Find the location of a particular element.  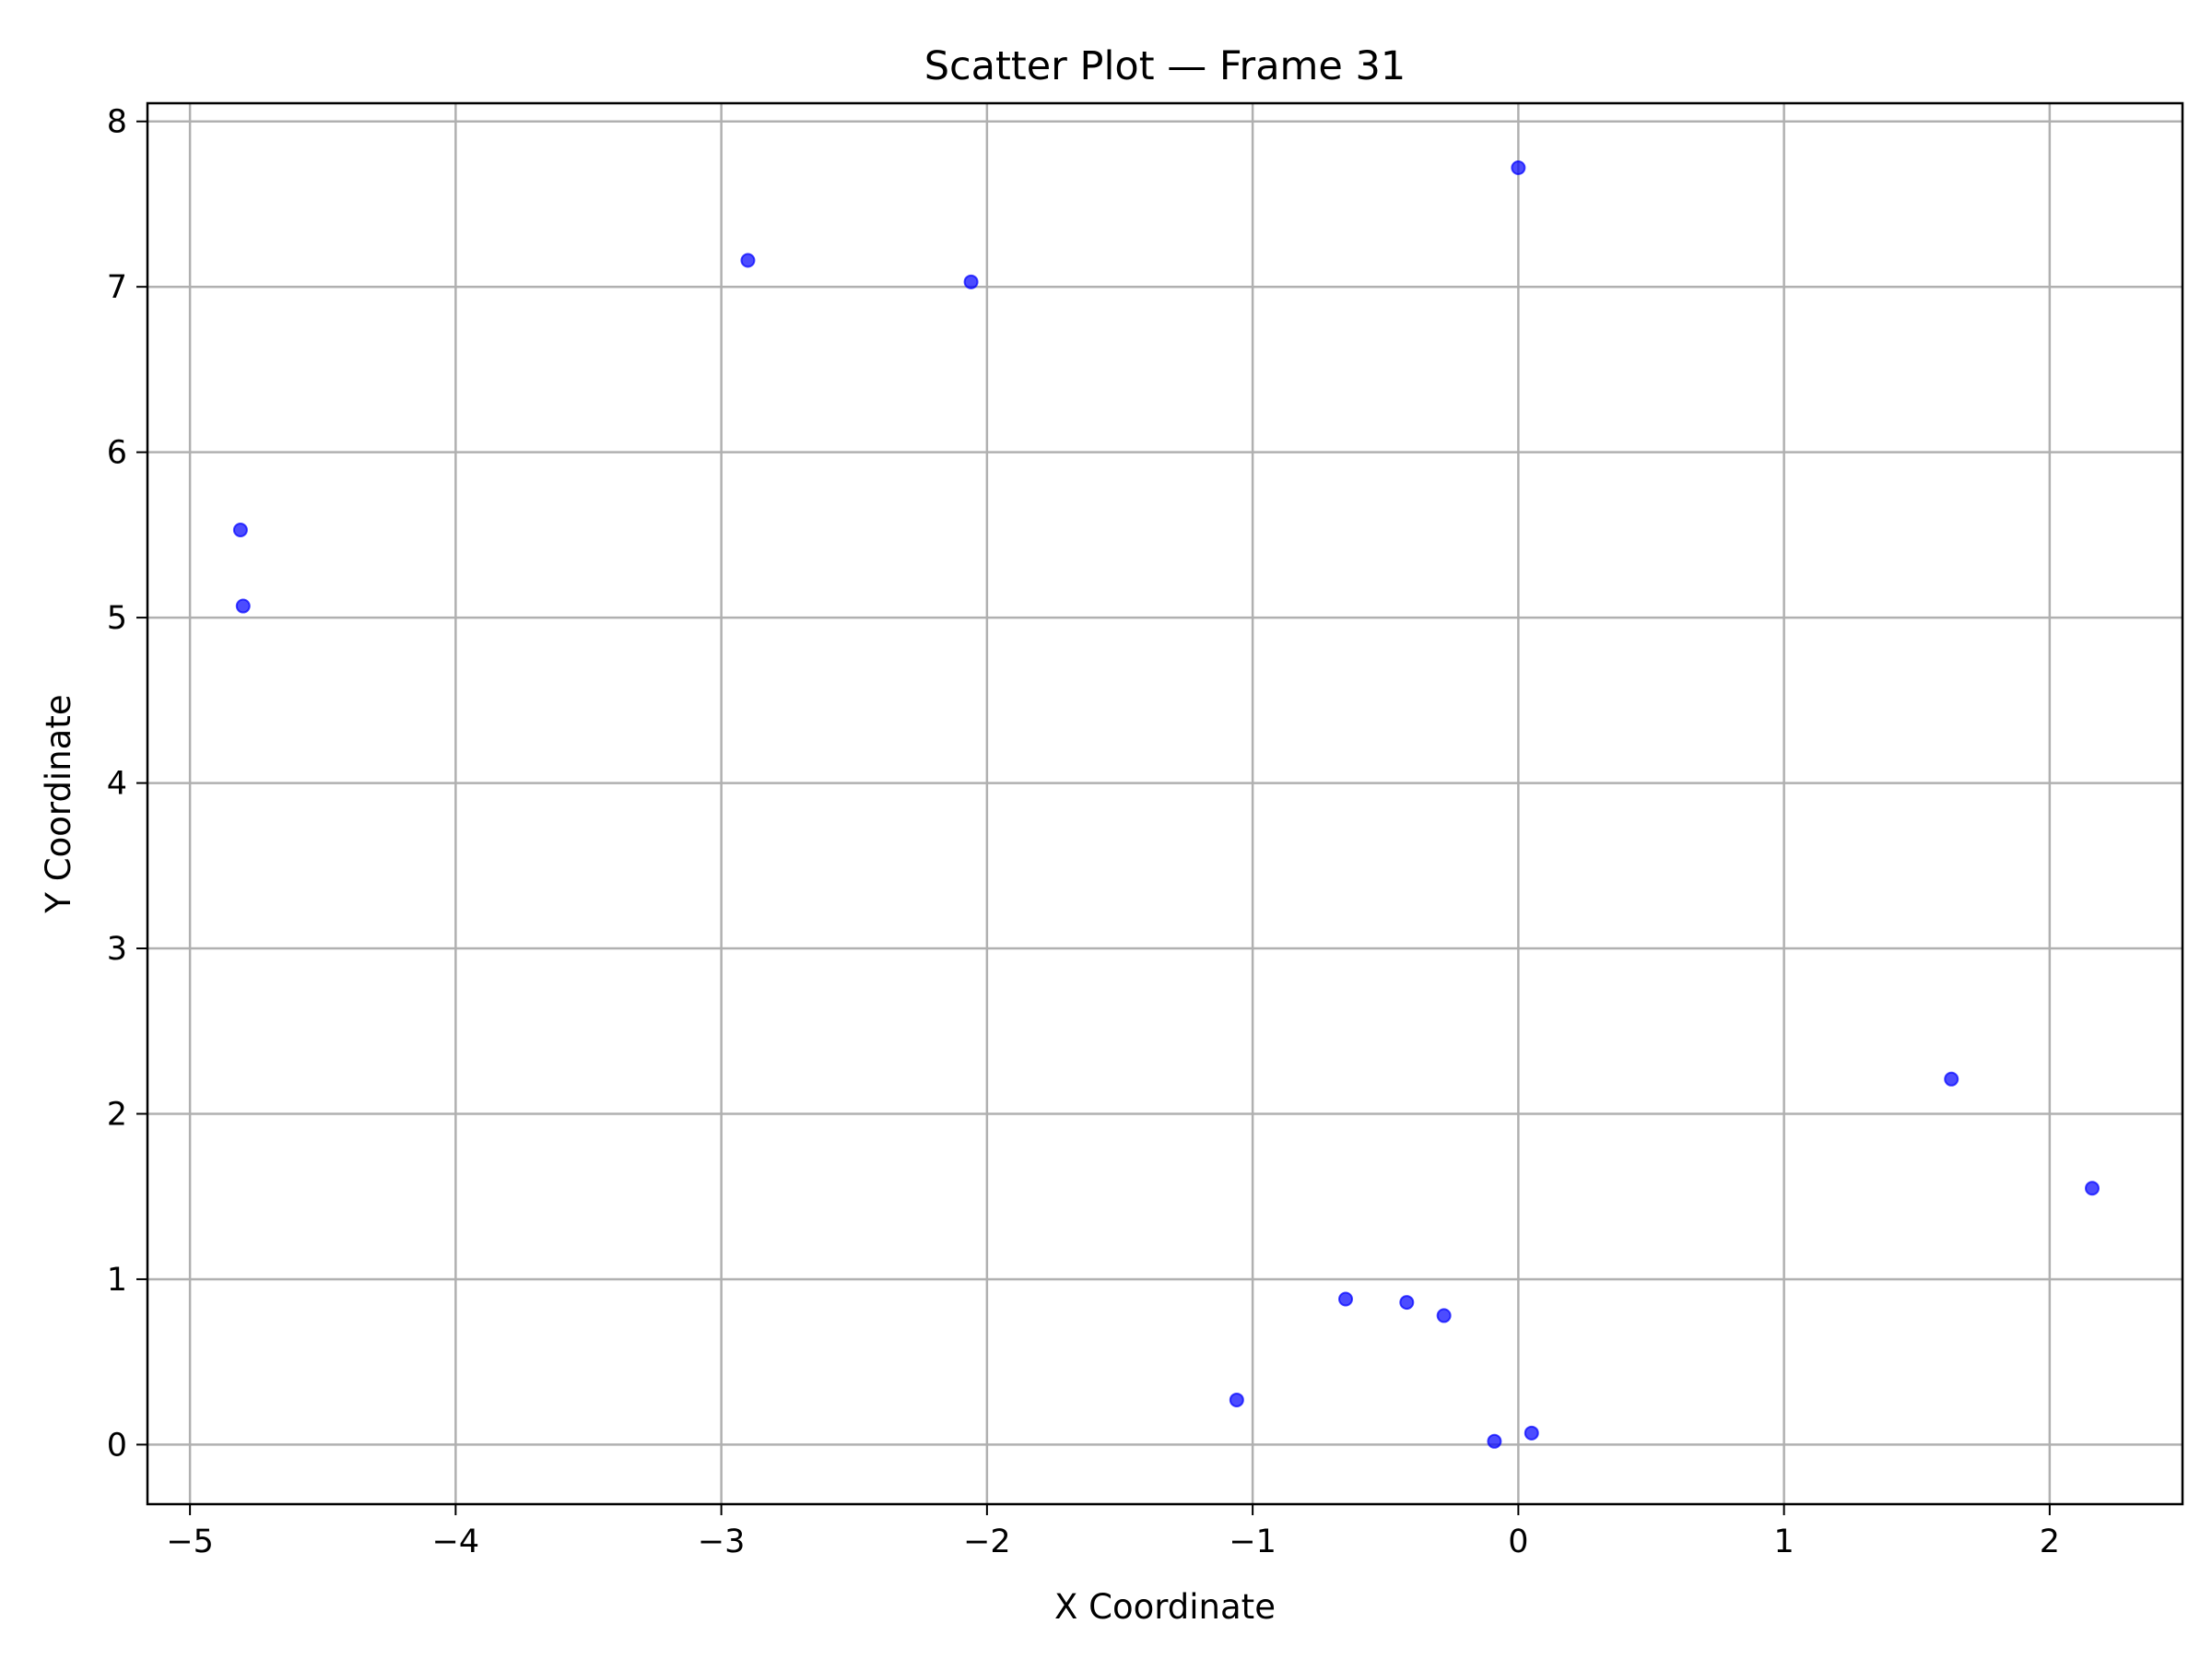

y-tick-label: 0 is located at coordinates (117, 1445).